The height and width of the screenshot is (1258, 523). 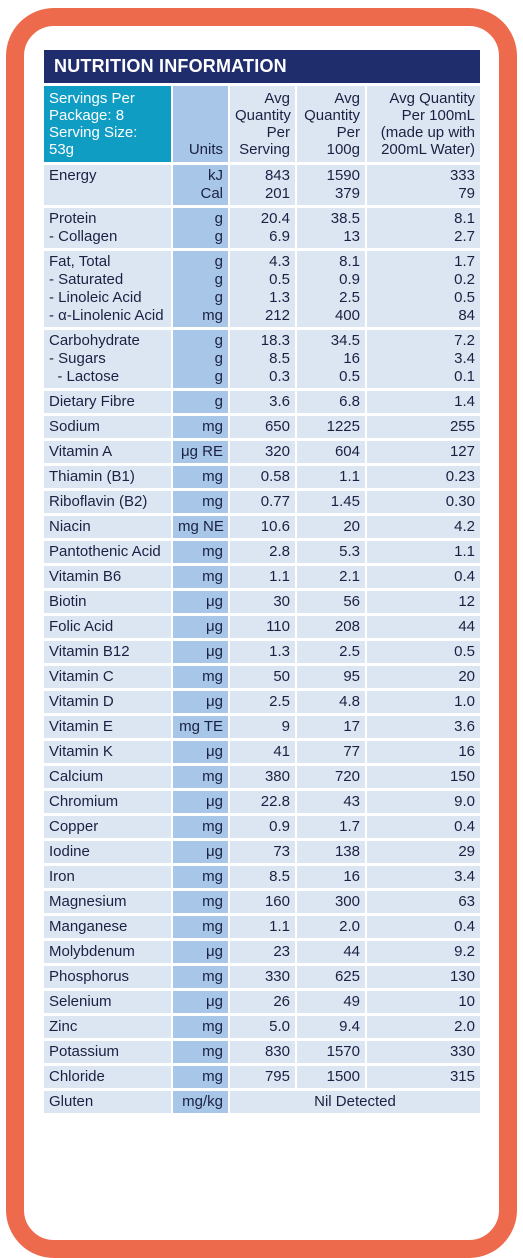 I want to click on per-100ml-value: 1.0, so click(x=422, y=700).